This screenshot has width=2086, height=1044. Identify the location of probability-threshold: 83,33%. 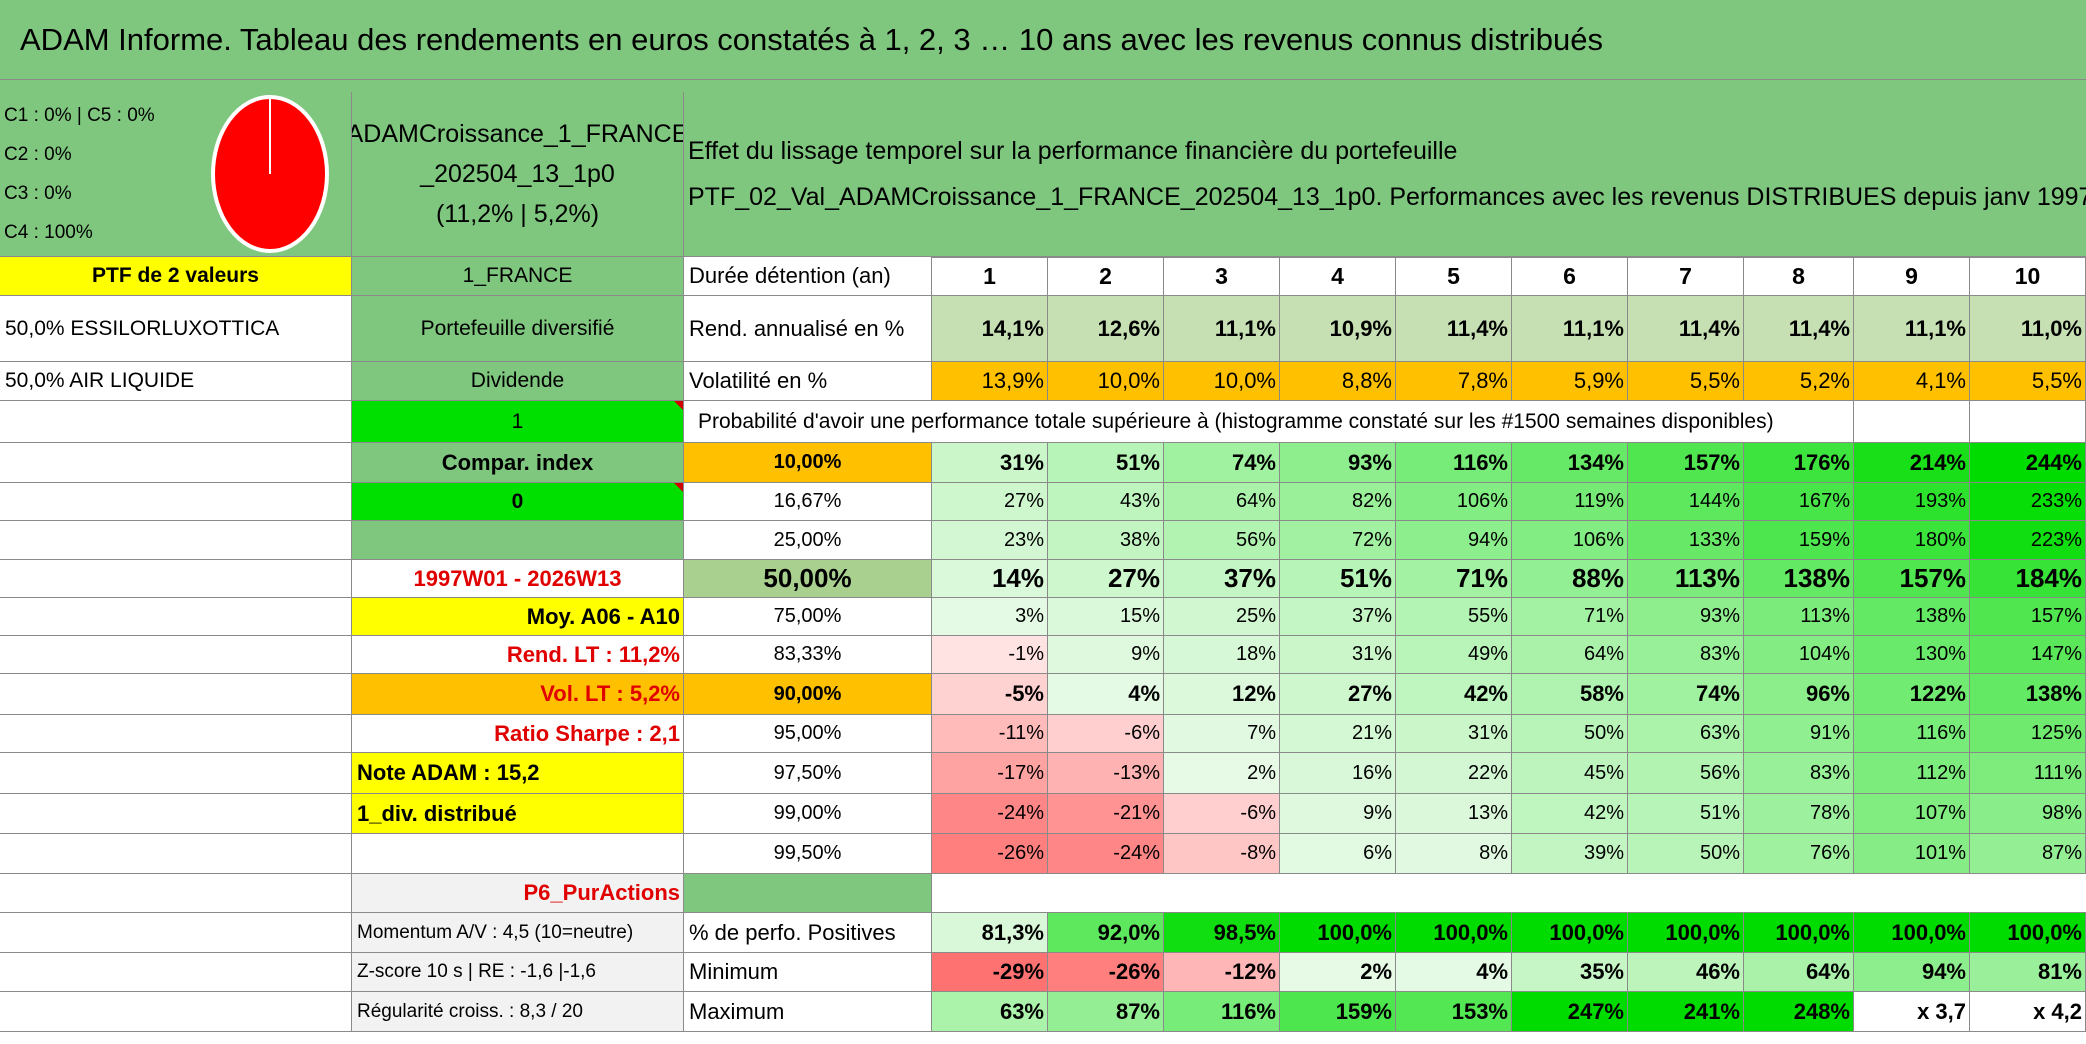
(808, 655).